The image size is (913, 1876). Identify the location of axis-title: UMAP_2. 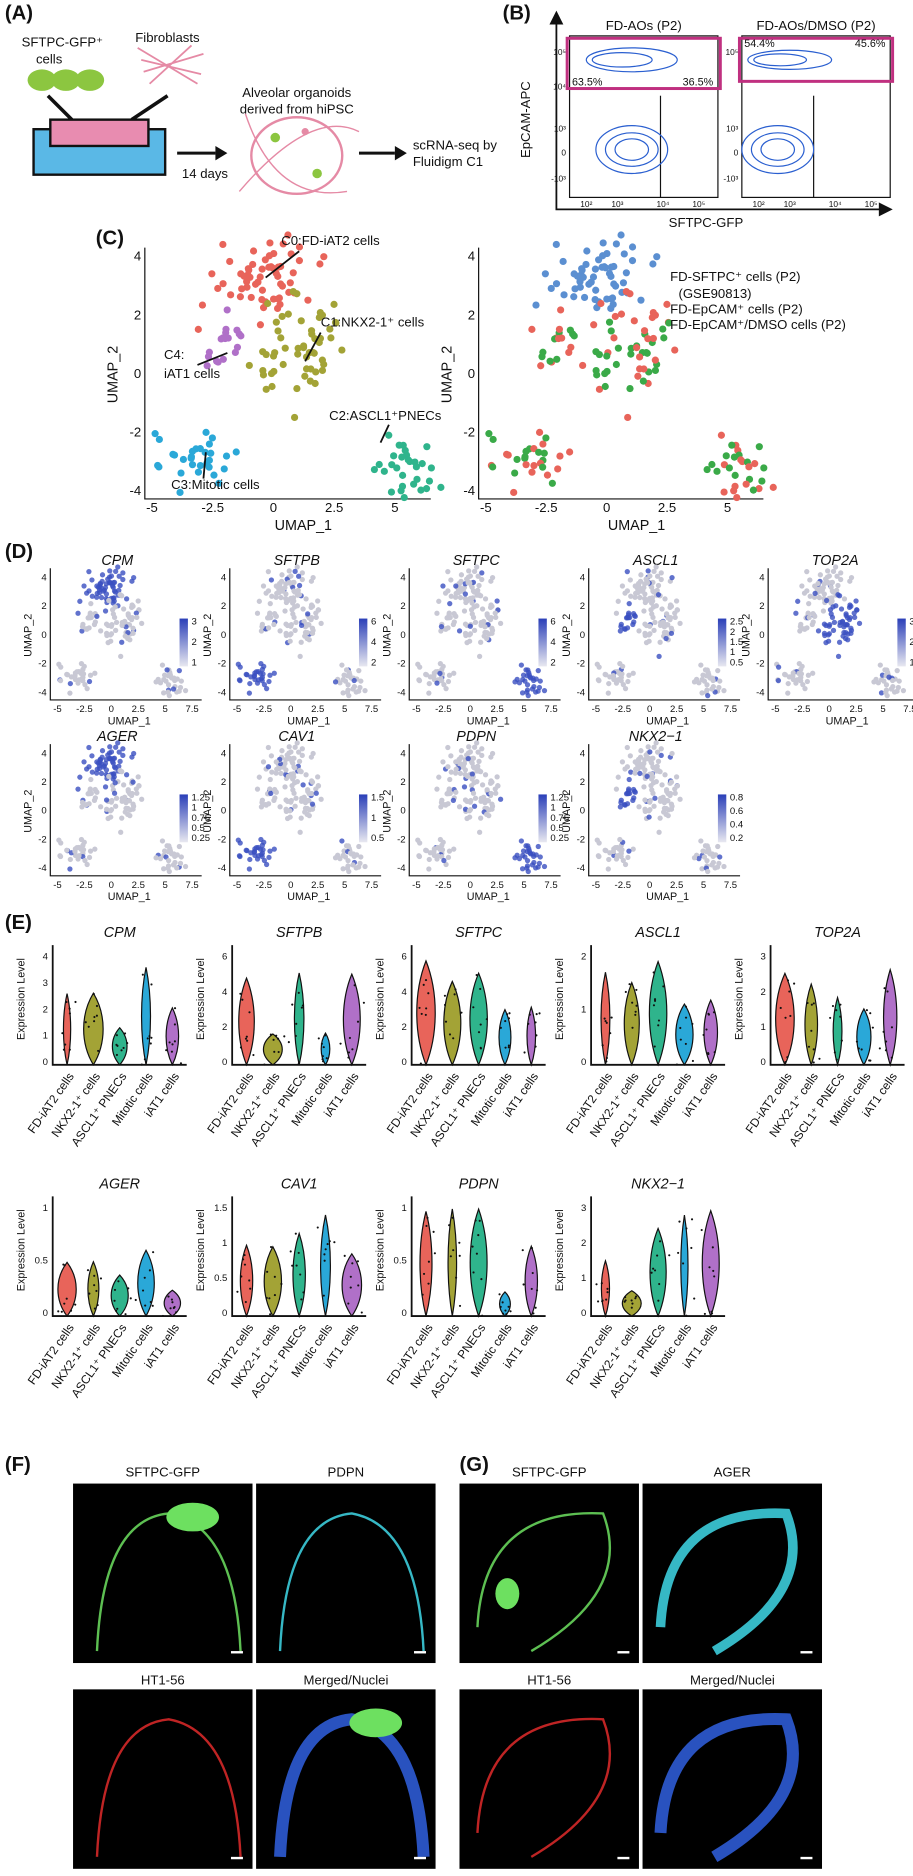
(567, 635).